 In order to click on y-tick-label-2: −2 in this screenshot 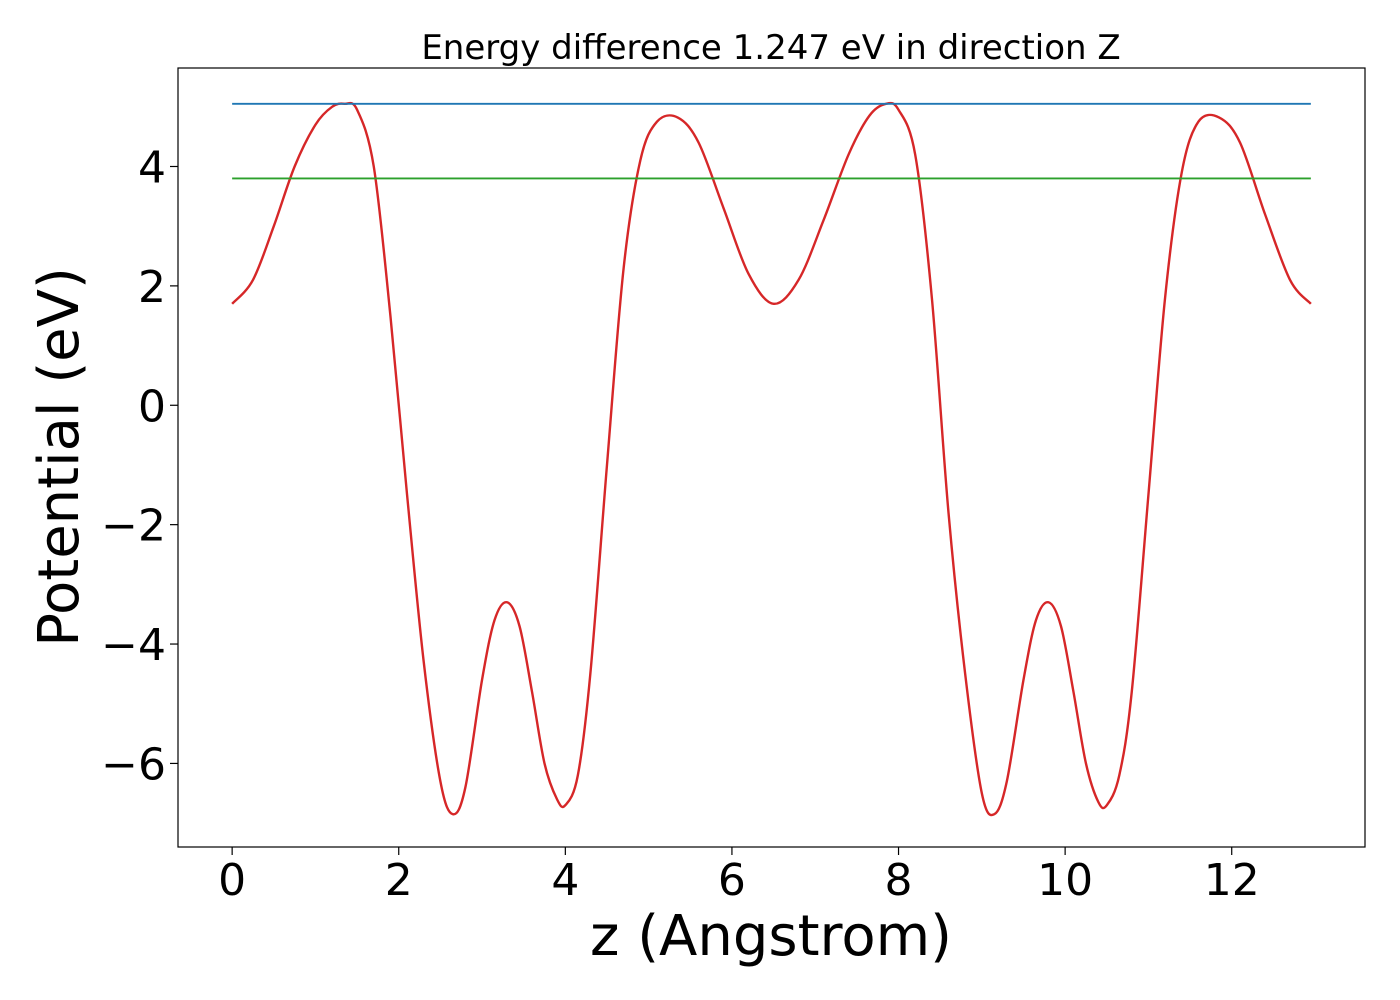, I will do `click(133, 526)`.